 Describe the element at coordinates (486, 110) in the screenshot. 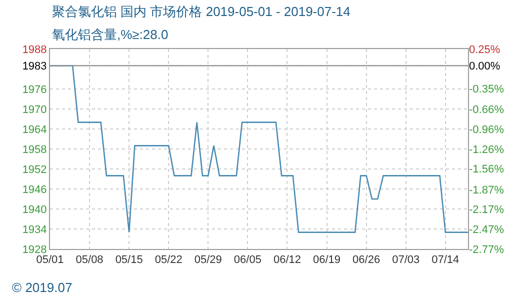

I see `y2-tick-label: -0.66%` at that location.